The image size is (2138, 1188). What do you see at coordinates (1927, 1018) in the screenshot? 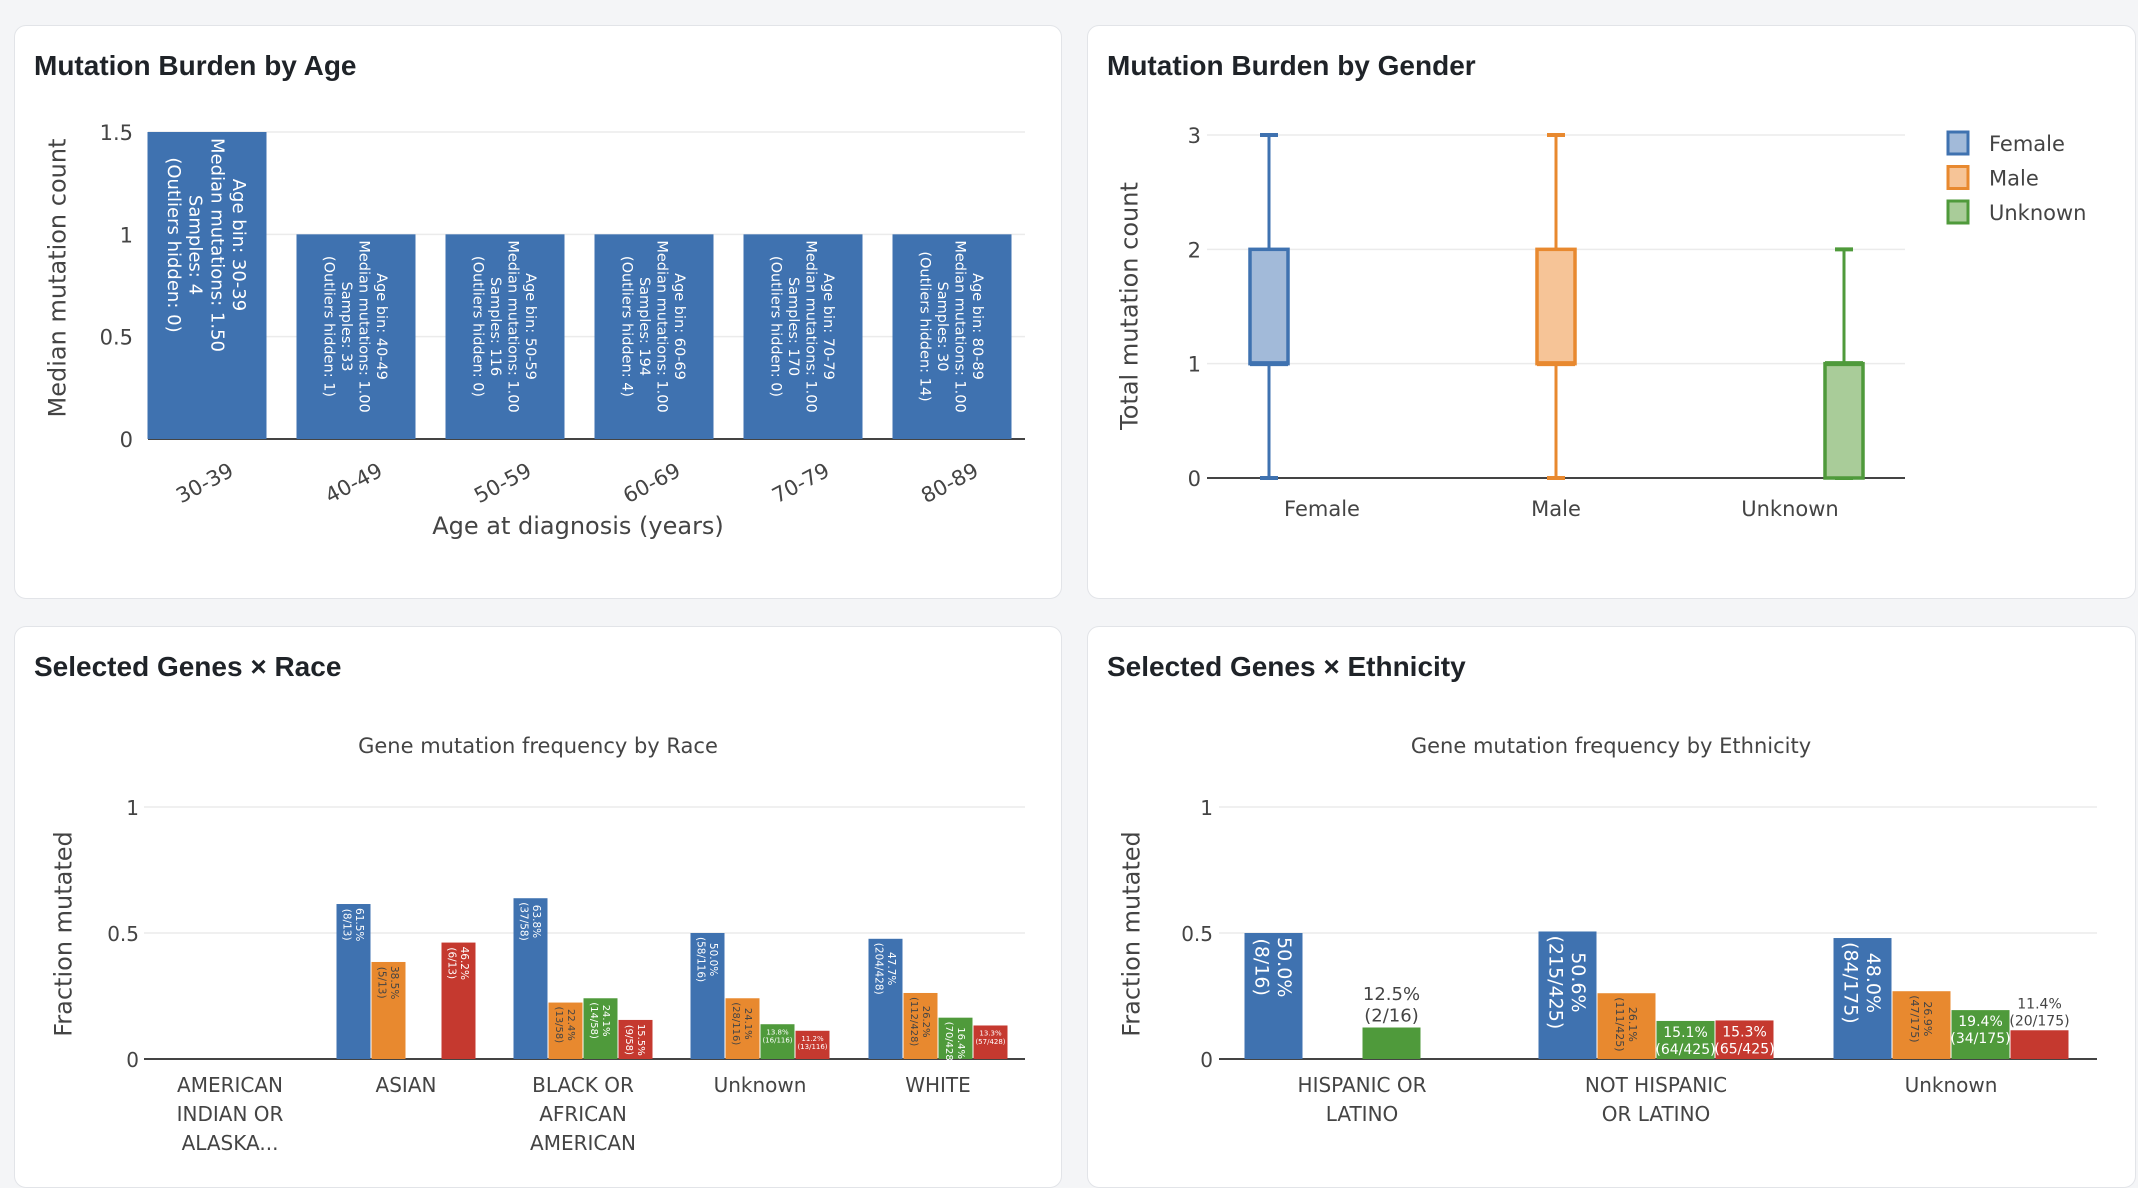
I see `bar-label-line: 26.9%` at bounding box center [1927, 1018].